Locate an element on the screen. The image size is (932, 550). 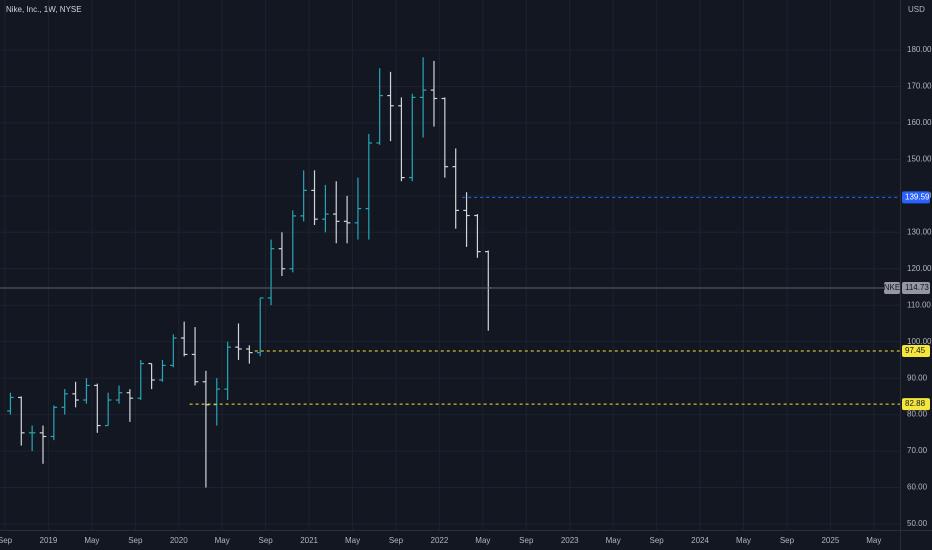
y-tick-label: 60.00 is located at coordinates (917, 487).